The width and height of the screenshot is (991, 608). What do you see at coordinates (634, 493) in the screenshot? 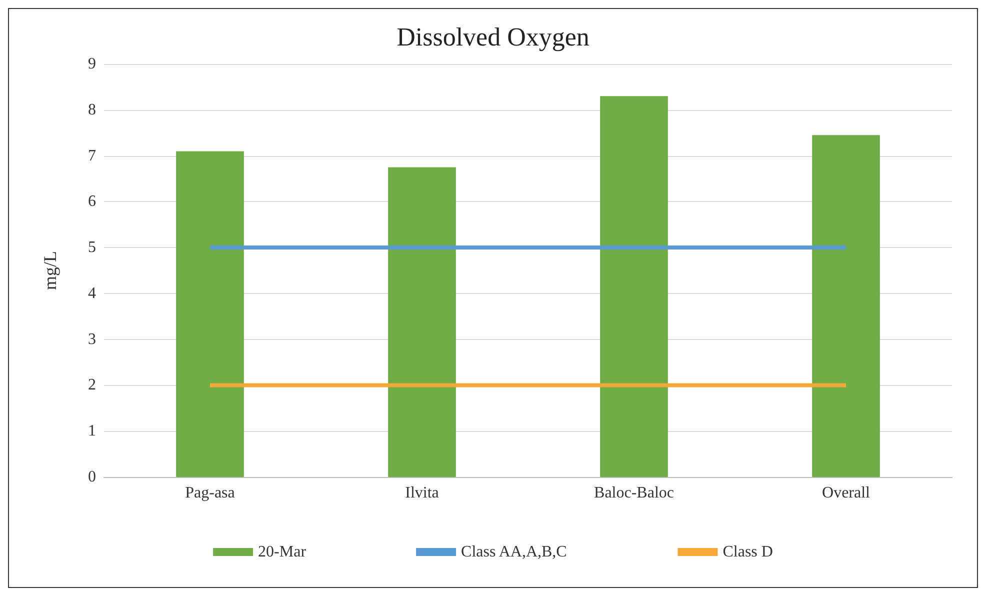
I see `x-tick-label: Baloc-Baloc` at bounding box center [634, 493].